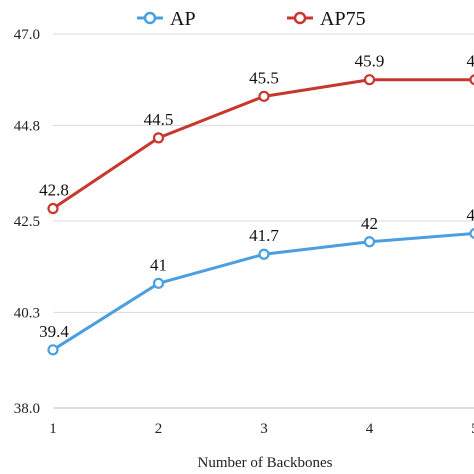 The image size is (474, 474). I want to click on x-tick-label: 3, so click(264, 429).